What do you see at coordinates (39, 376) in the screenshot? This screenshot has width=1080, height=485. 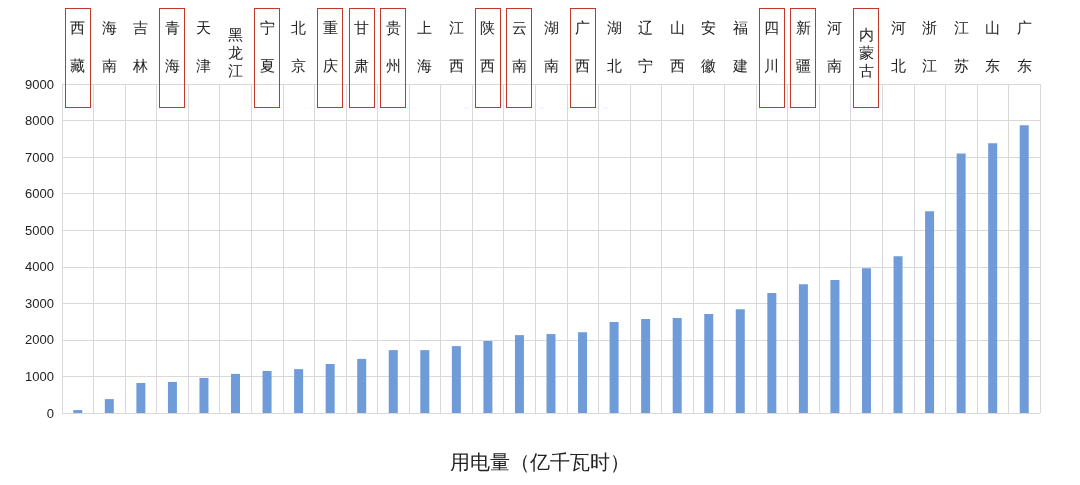 I see `y-tick-label: 1000` at bounding box center [39, 376].